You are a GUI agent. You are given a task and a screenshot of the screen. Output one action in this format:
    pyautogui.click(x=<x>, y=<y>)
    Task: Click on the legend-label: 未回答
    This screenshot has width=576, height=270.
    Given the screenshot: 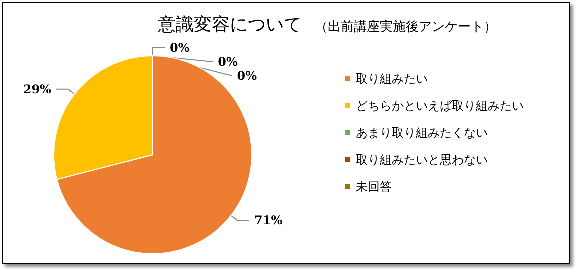 What is the action you would take?
    pyautogui.click(x=374, y=187)
    